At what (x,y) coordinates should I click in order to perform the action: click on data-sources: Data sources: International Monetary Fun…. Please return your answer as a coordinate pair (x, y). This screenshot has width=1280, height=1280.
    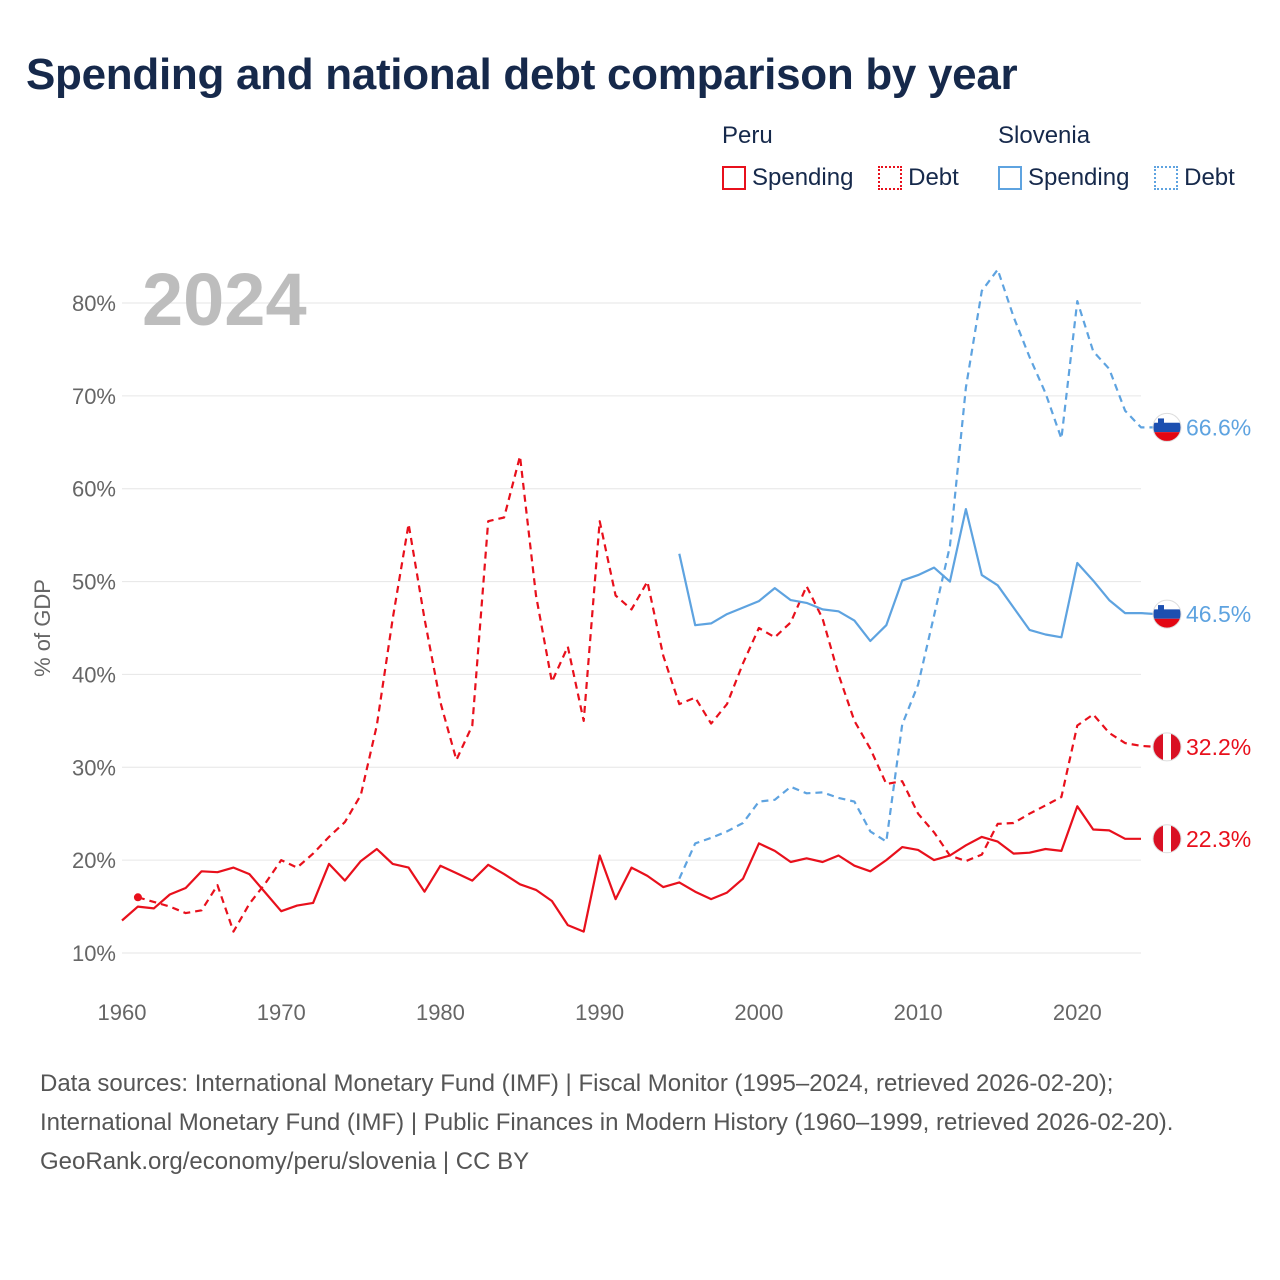
    Looking at the image, I should click on (607, 1103).